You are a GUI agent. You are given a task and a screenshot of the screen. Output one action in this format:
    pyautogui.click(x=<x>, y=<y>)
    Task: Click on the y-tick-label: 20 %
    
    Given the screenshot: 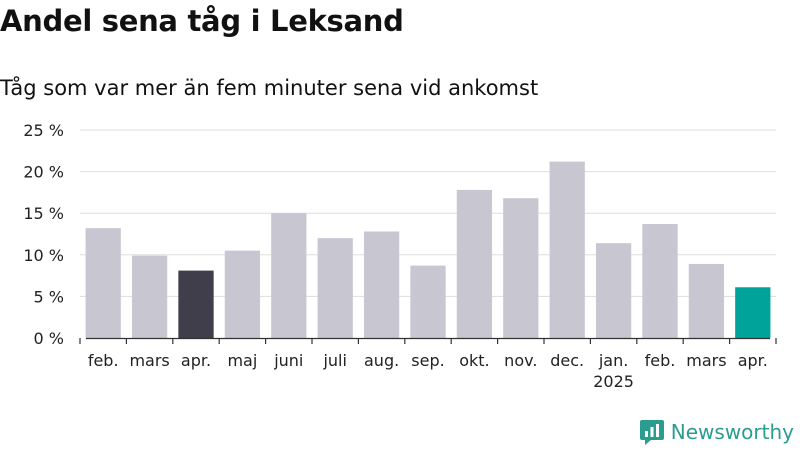 What is the action you would take?
    pyautogui.click(x=43, y=172)
    